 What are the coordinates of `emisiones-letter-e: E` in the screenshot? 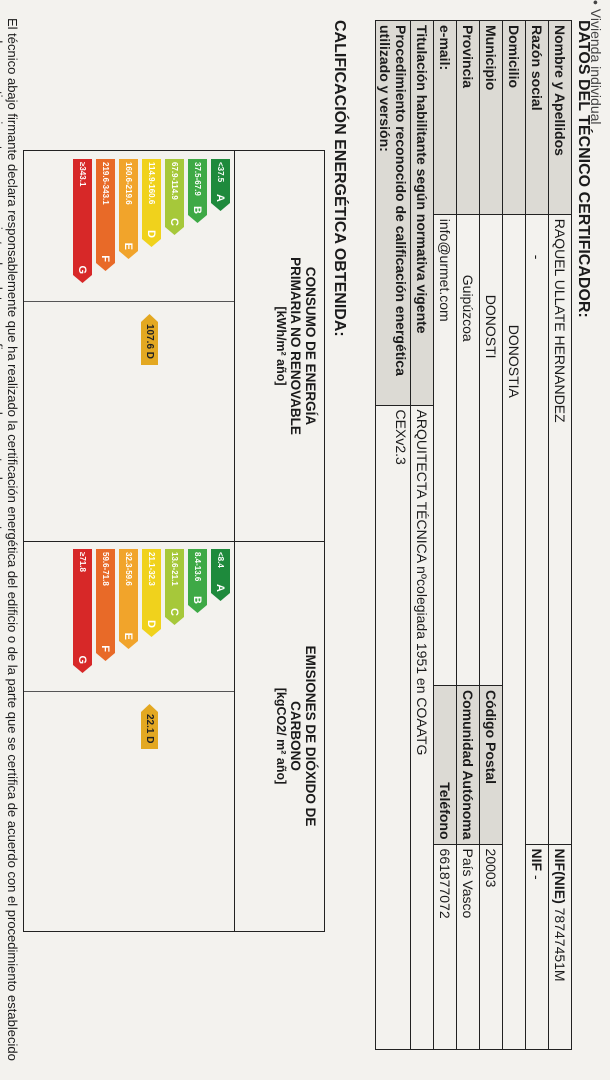 It's located at (128, 636).